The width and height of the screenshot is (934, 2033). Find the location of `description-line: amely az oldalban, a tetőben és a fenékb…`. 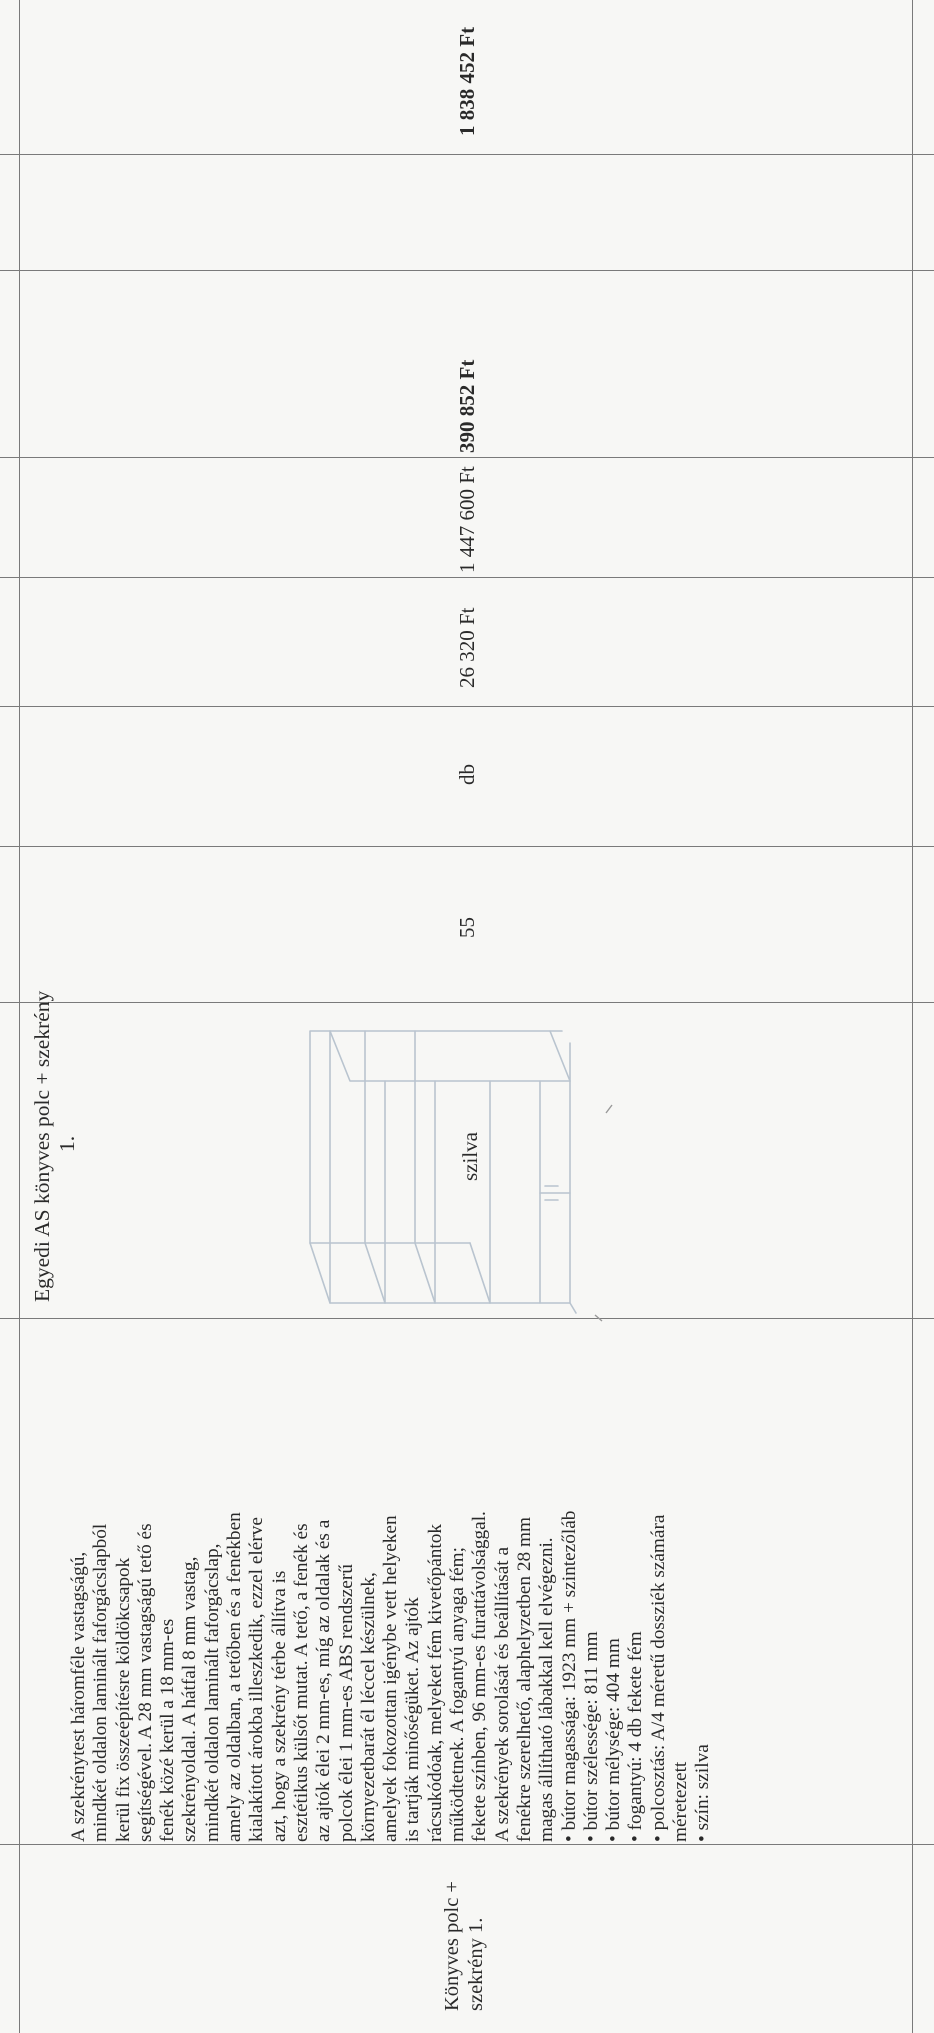

description-line: amely az oldalban, a tetőben és a fenékb… is located at coordinates (235, 1677).